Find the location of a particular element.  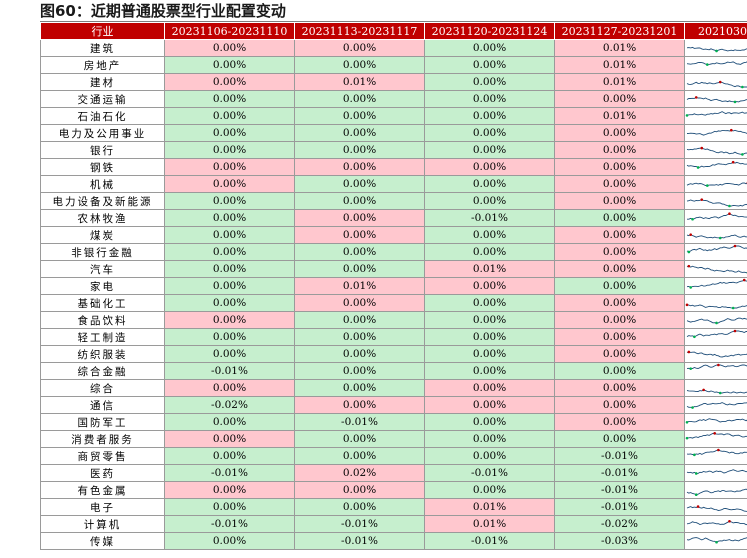

industry-cell: 建筑 is located at coordinates (102, 48).